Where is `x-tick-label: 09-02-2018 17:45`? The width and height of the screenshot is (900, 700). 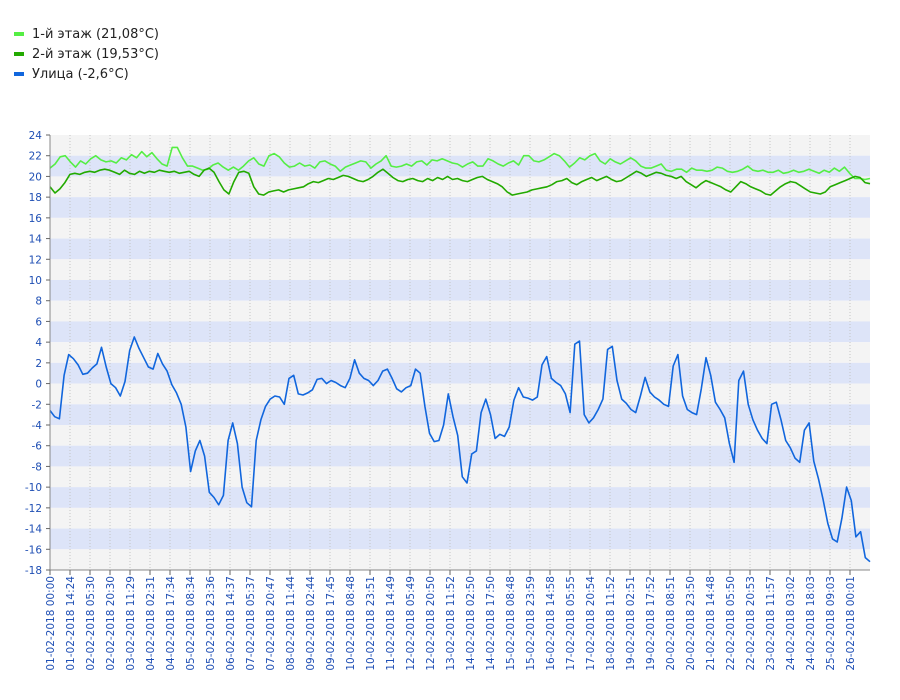 x-tick-label: 09-02-2018 17:45 is located at coordinates (331, 623).